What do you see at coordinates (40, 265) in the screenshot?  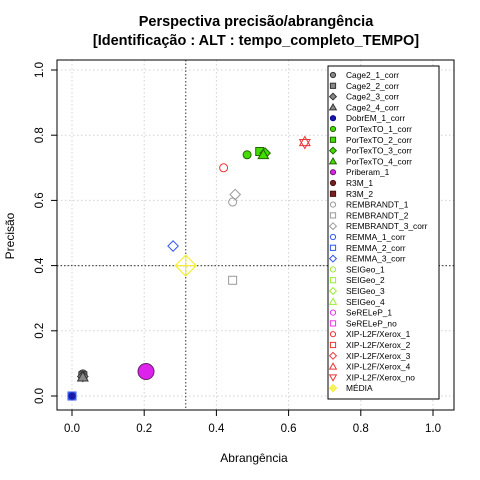 I see `y-tick-label: 0.4` at bounding box center [40, 265].